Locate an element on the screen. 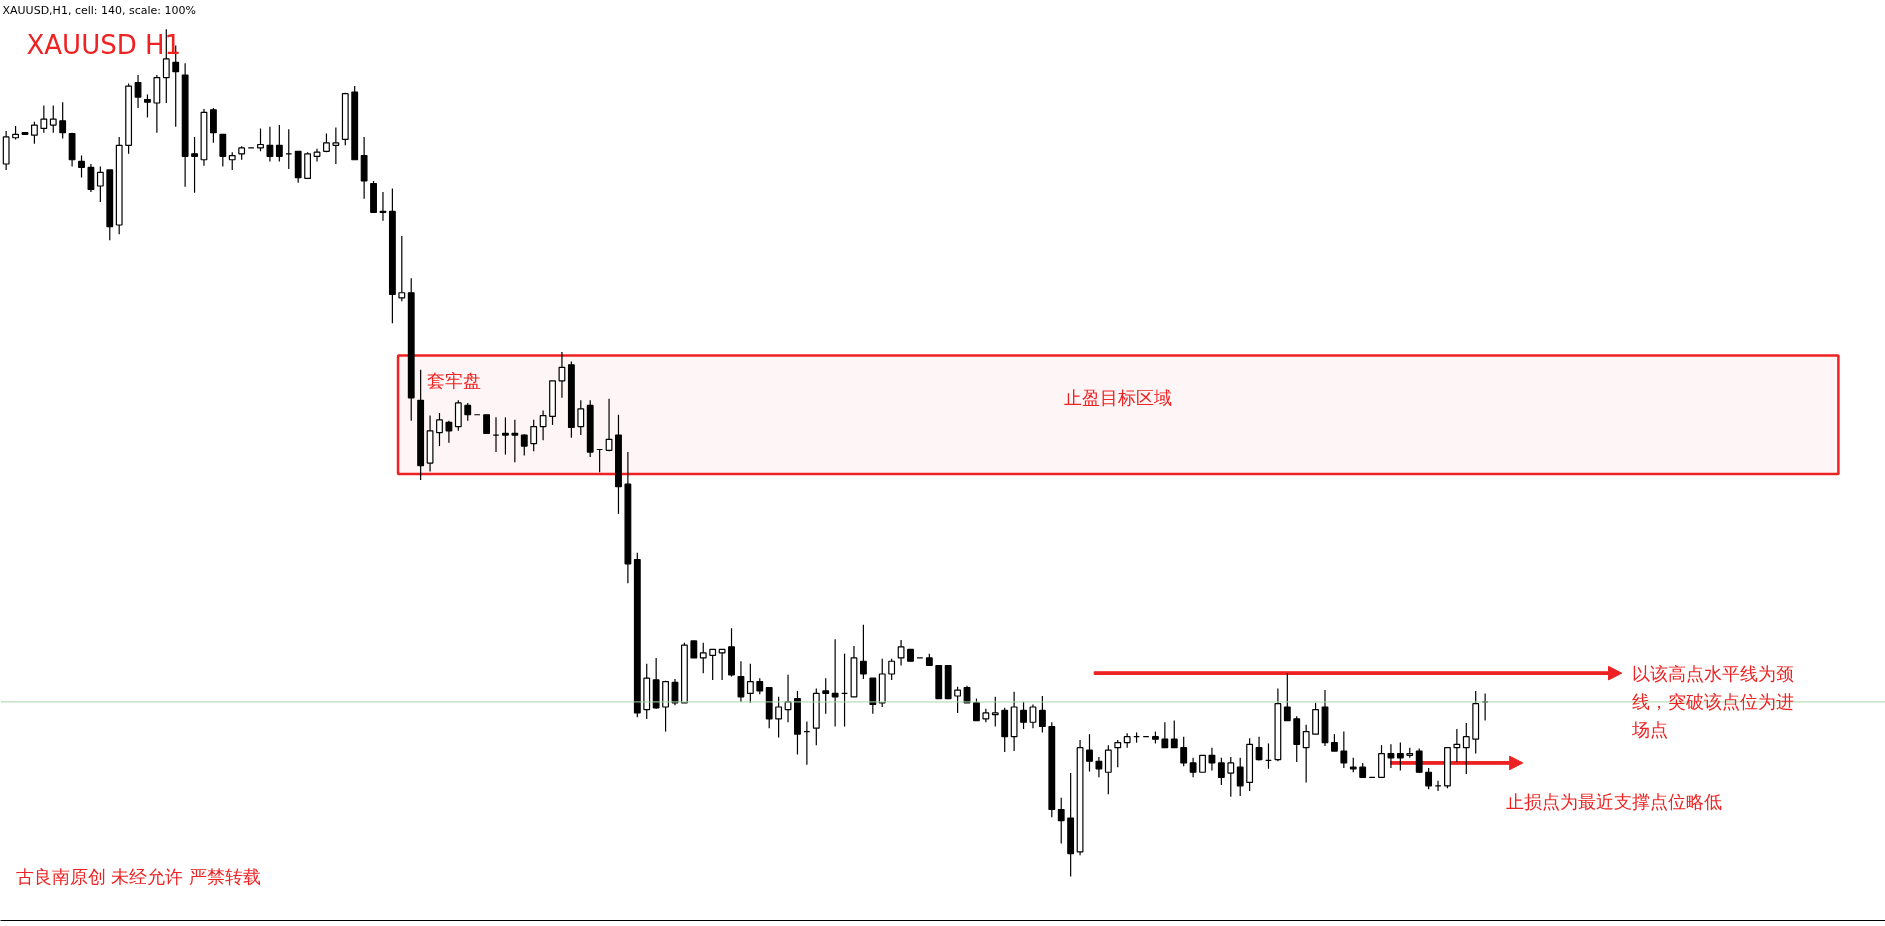 The height and width of the screenshot is (926, 1885). band-label: 止盈目标区域 is located at coordinates (1117, 398).